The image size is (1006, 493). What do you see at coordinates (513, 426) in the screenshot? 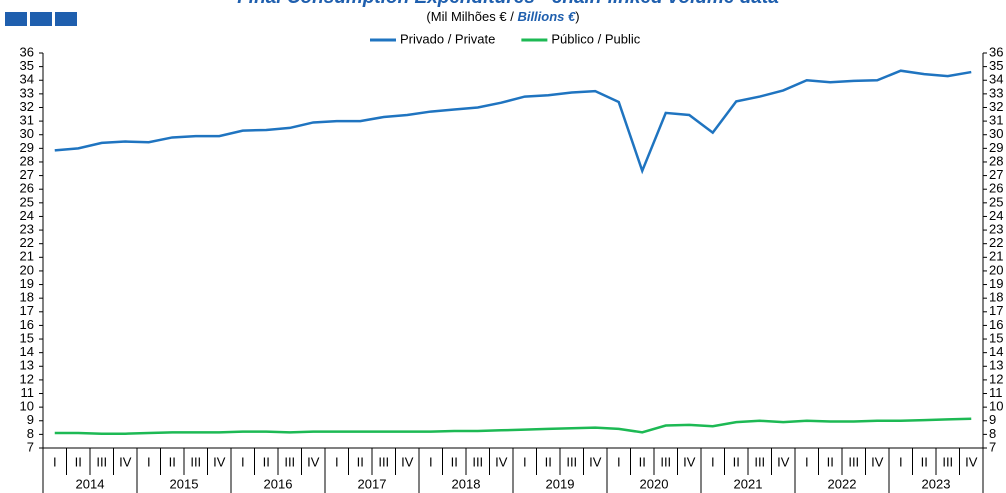
I see `series-line` at bounding box center [513, 426].